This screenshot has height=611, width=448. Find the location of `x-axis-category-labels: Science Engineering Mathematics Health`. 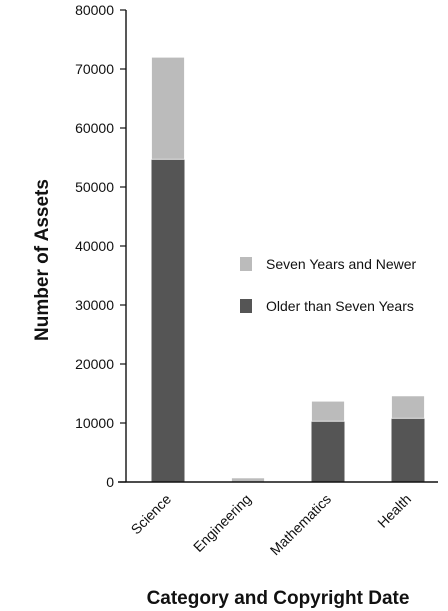

x-axis-category-labels: Science Engineering Mathematics Health is located at coordinates (271, 525).